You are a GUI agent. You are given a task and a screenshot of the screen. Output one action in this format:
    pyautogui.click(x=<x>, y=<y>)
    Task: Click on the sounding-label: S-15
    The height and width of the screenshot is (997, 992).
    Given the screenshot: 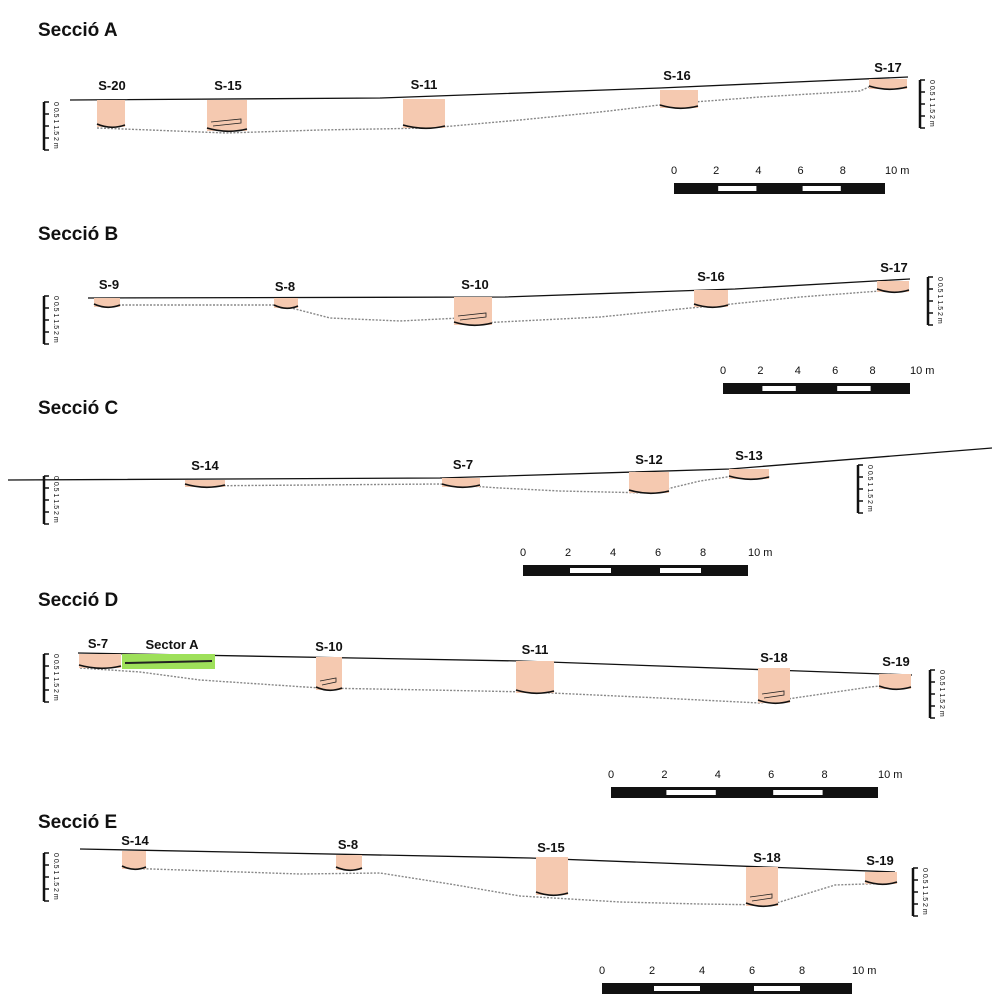 What is the action you would take?
    pyautogui.click(x=550, y=847)
    